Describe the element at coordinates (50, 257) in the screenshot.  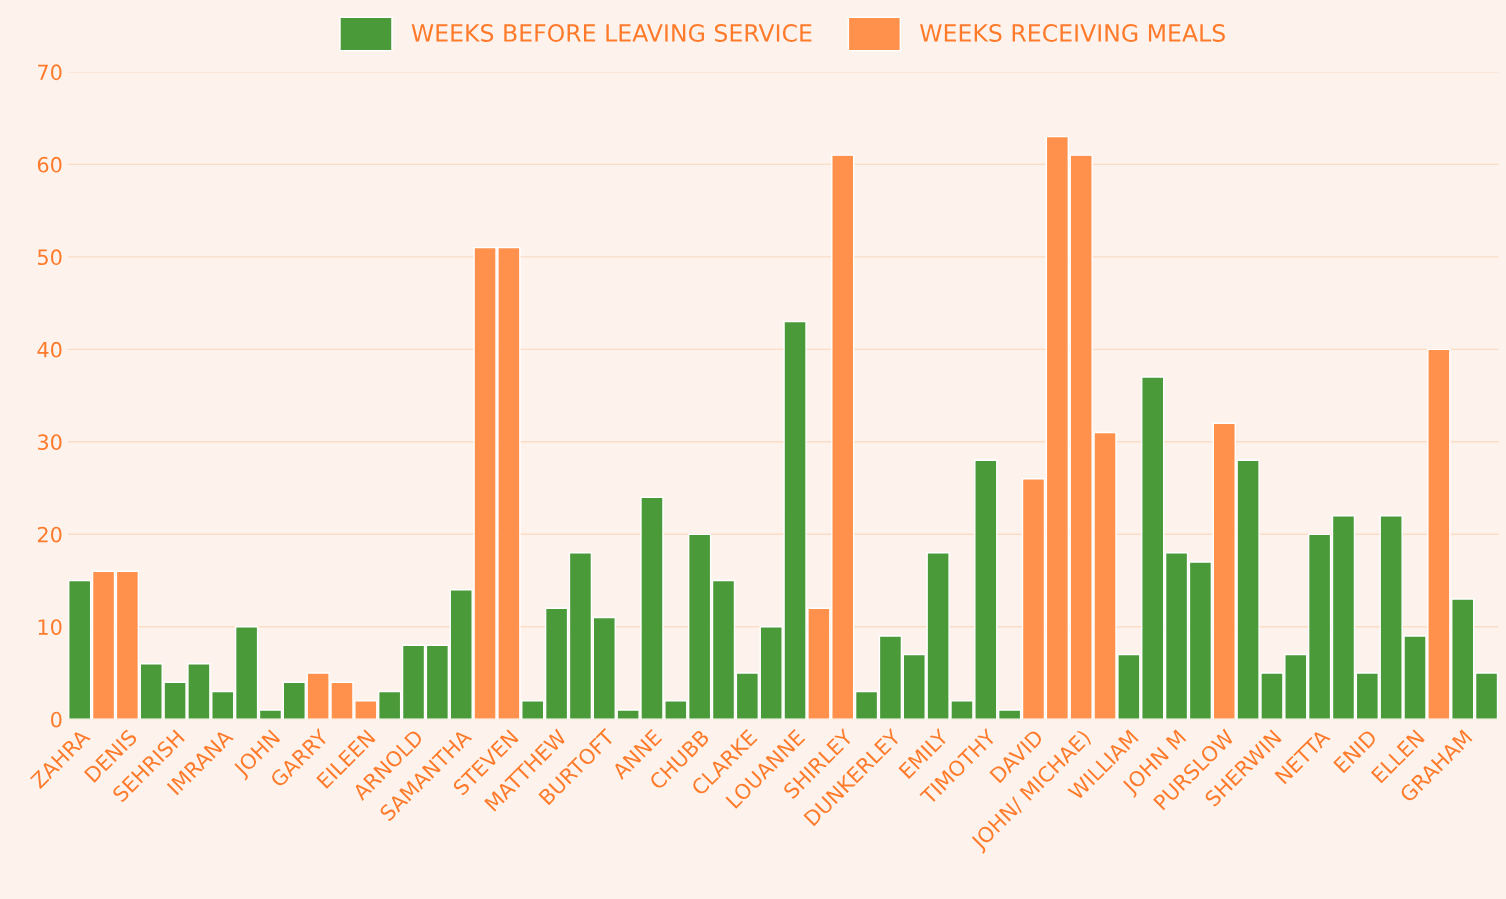
I see `y-tick-label: 50` at that location.